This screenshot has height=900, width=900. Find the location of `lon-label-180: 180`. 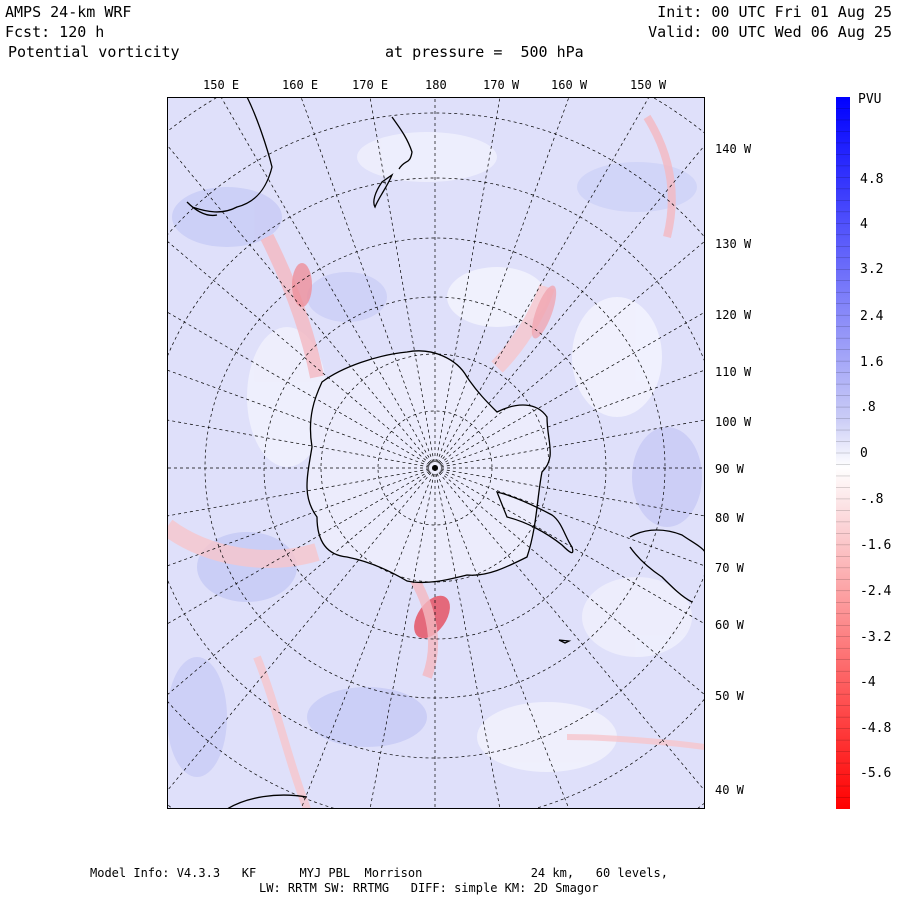

lon-label-180: 180 is located at coordinates (436, 85).